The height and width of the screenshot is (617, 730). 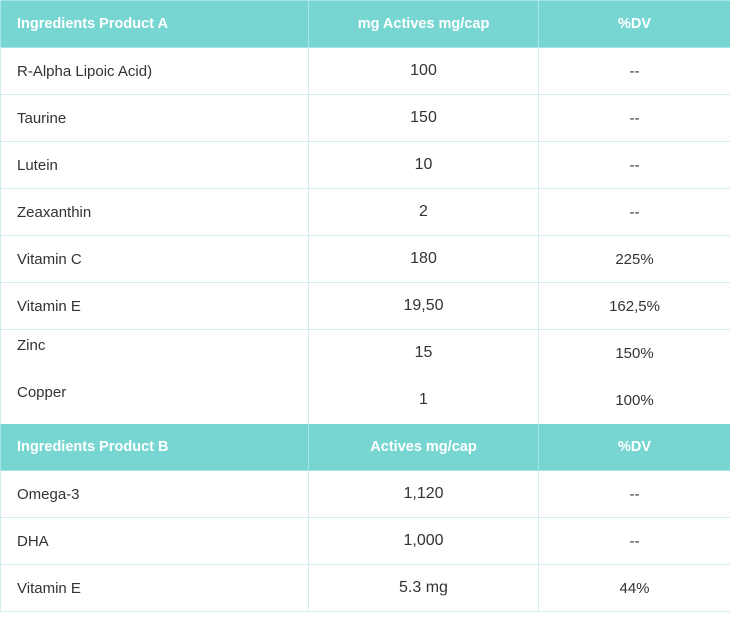 What do you see at coordinates (42, 392) in the screenshot?
I see `cell-text: Copper` at bounding box center [42, 392].